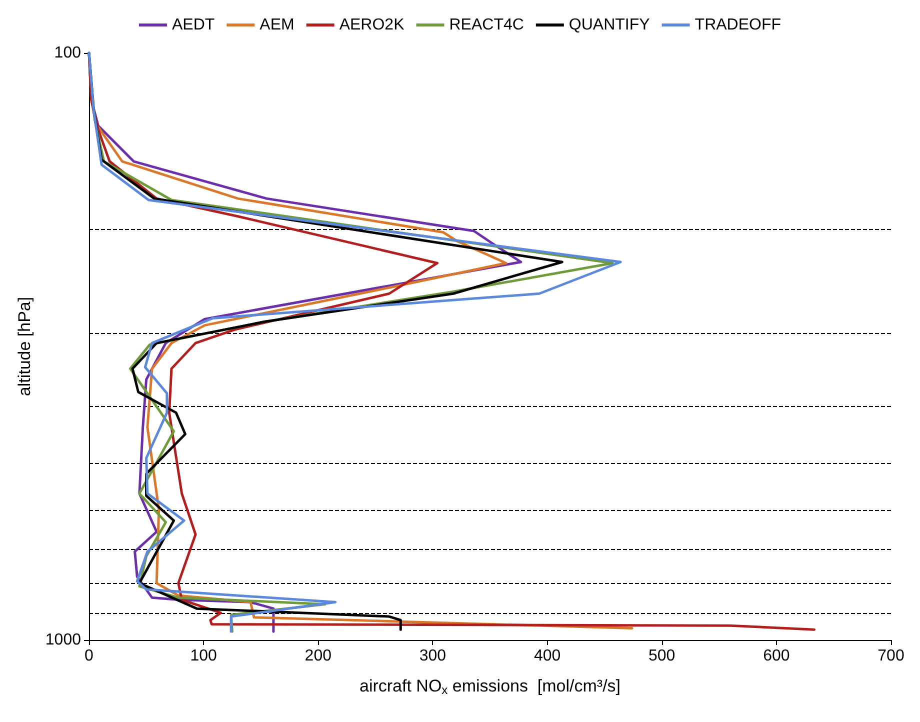 The image size is (920, 722). I want to click on x-tick-label: 500, so click(662, 656).